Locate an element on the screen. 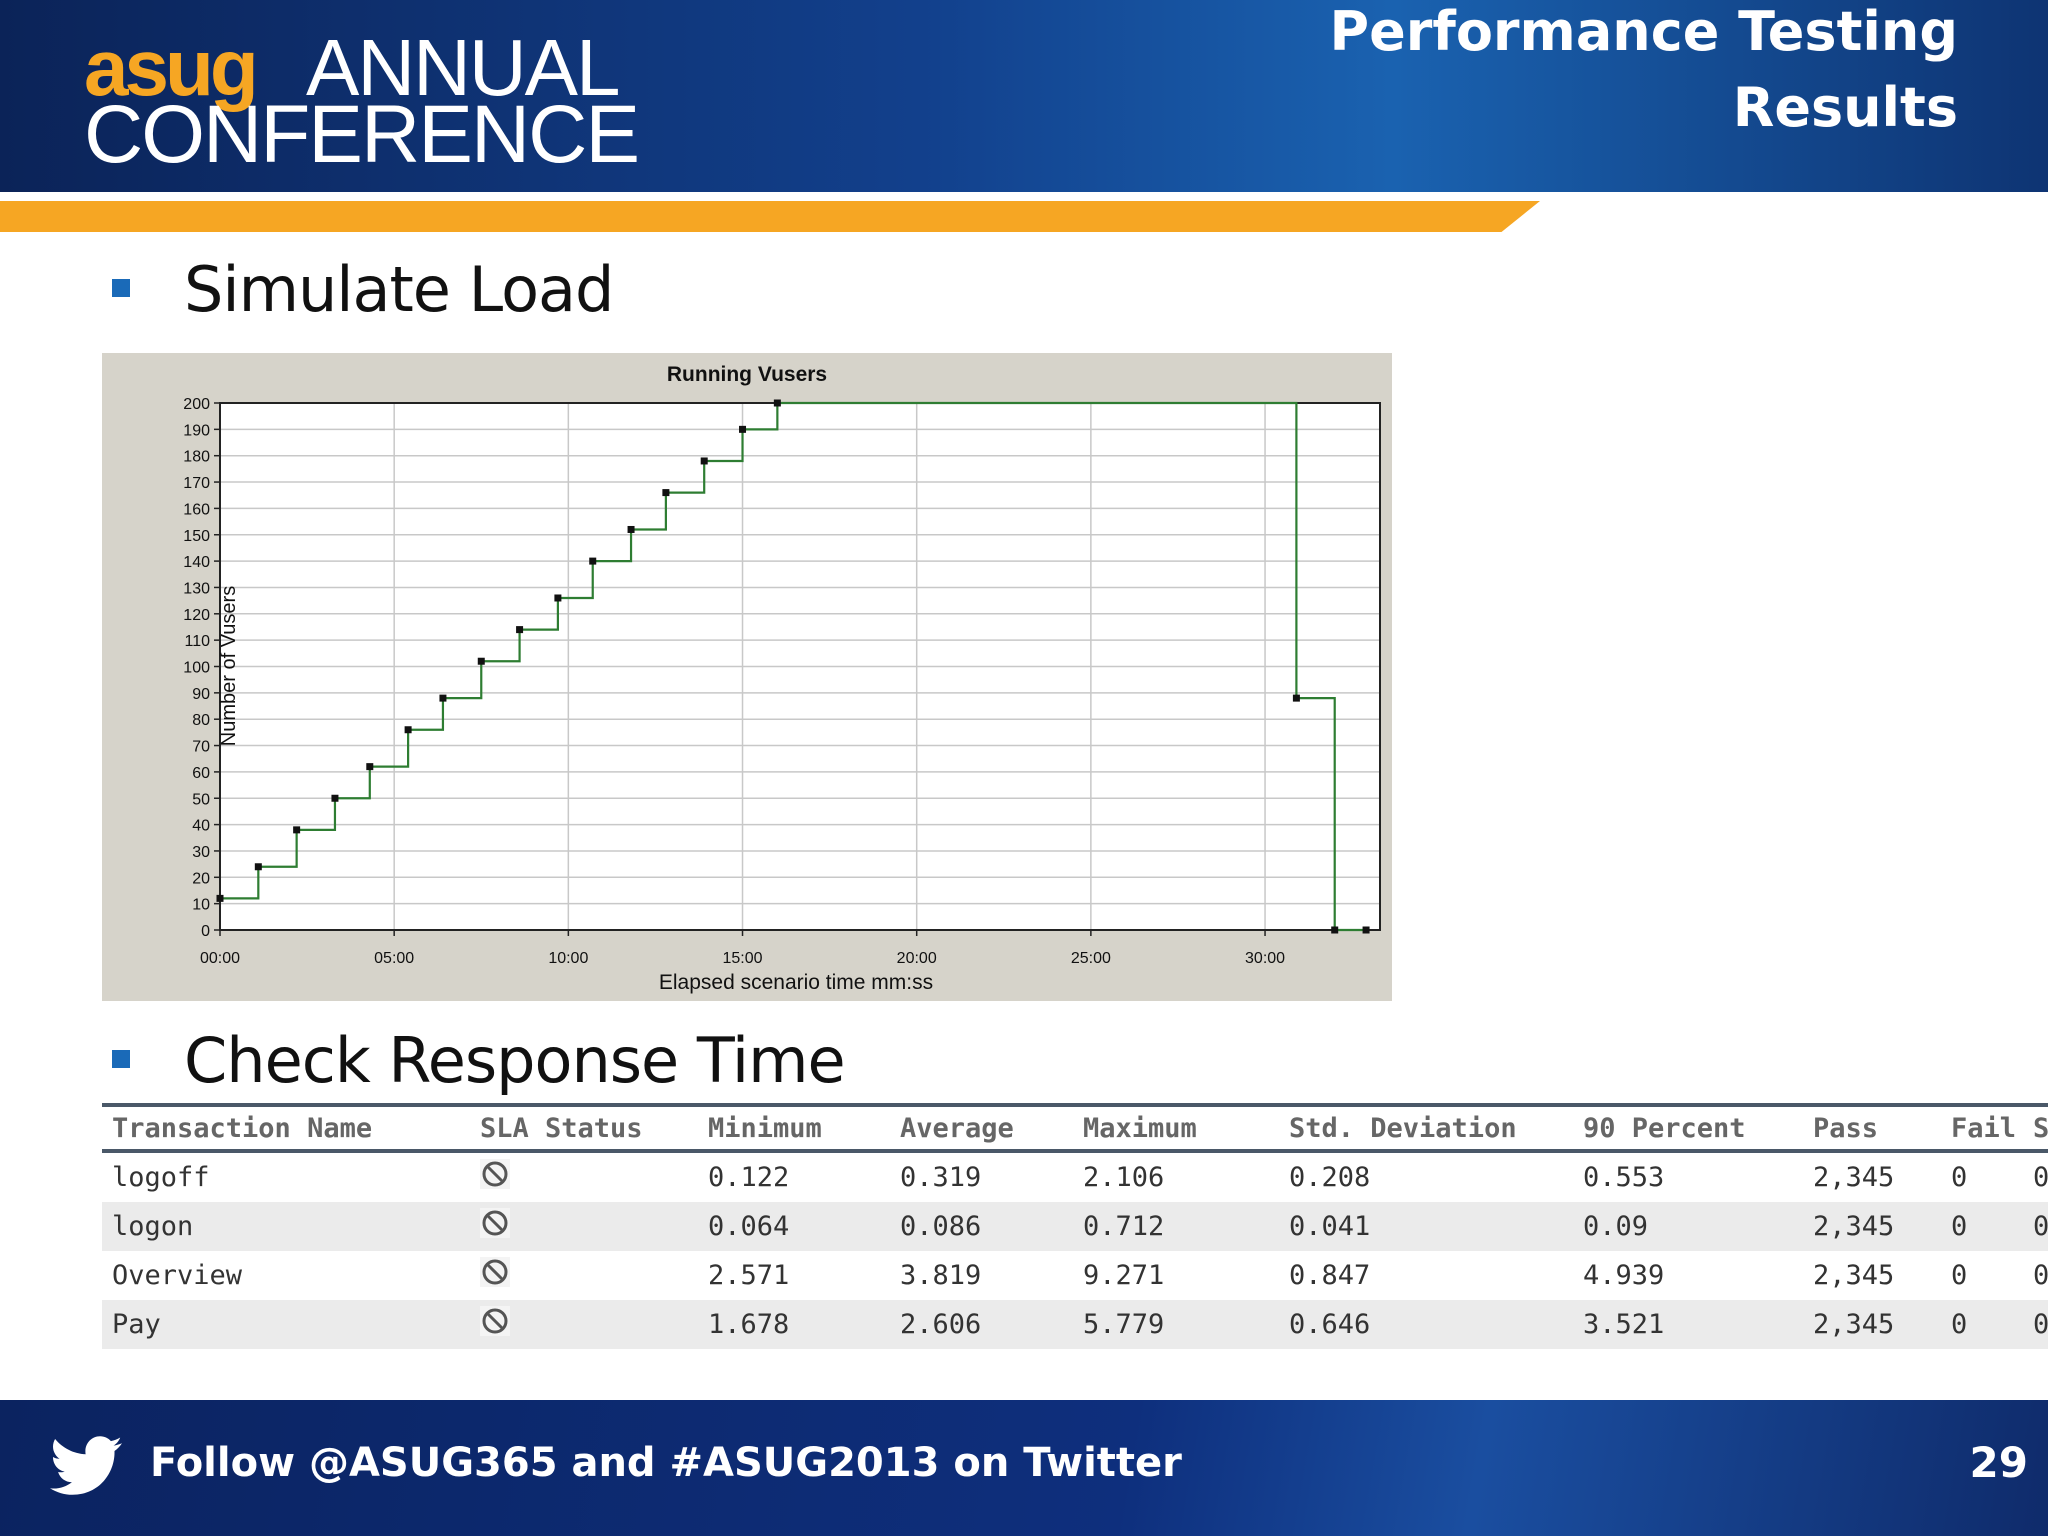 This screenshot has width=2048, height=1536. col-average: Average is located at coordinates (957, 1128).